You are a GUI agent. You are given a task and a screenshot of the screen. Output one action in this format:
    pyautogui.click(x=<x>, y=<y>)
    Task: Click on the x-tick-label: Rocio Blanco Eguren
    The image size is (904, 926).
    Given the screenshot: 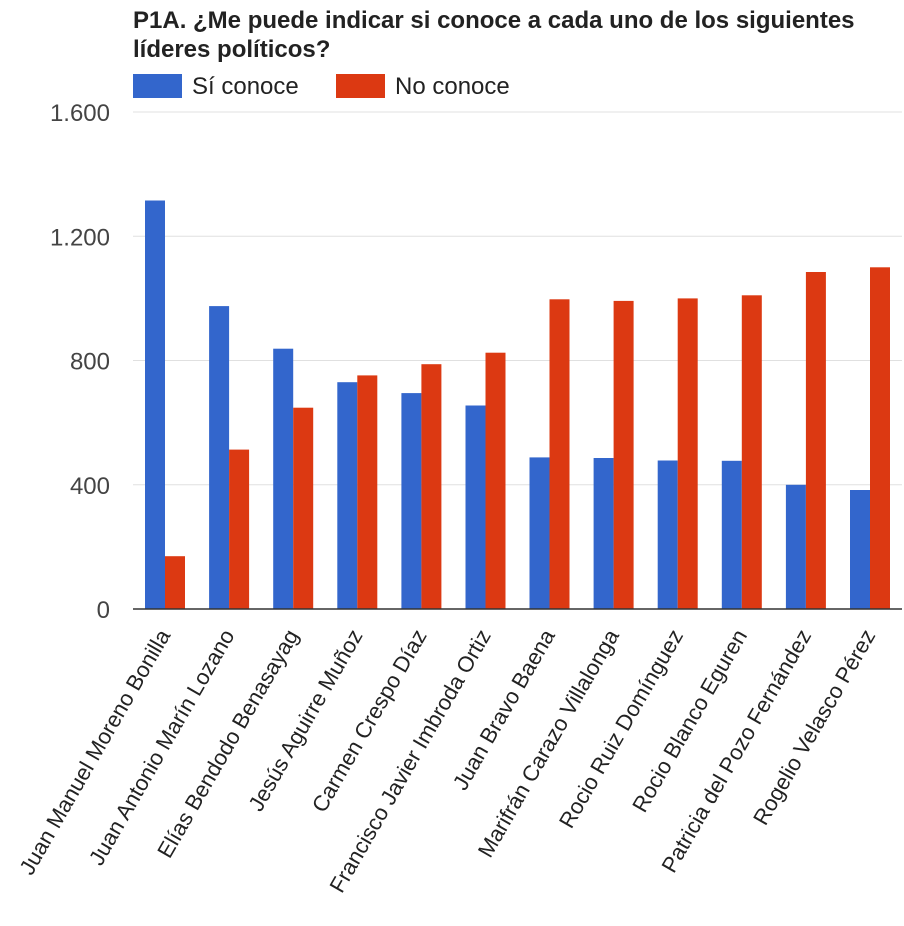 What is the action you would take?
    pyautogui.click(x=689, y=720)
    